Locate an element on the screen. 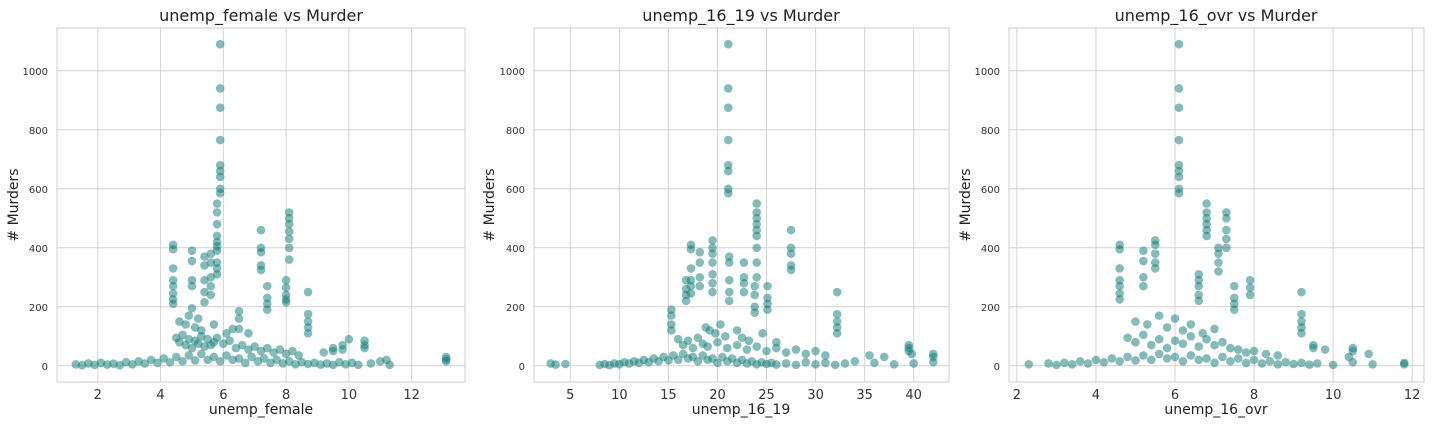  y-tick-label: 1000 is located at coordinates (512, 72).